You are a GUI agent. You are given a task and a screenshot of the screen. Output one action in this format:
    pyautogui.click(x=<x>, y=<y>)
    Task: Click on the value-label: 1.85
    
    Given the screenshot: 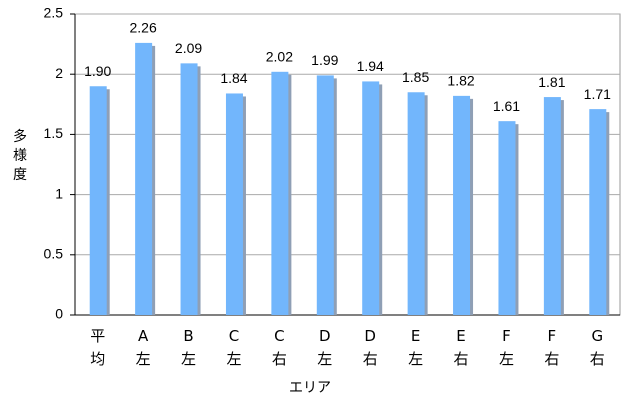 What is the action you would take?
    pyautogui.click(x=415, y=77)
    